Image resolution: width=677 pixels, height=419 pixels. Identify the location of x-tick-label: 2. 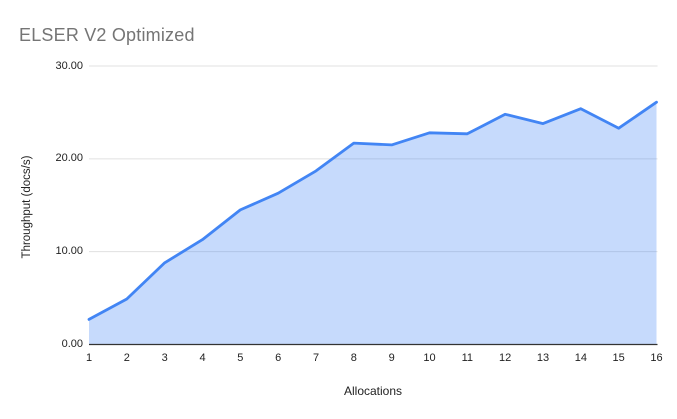
(126, 358).